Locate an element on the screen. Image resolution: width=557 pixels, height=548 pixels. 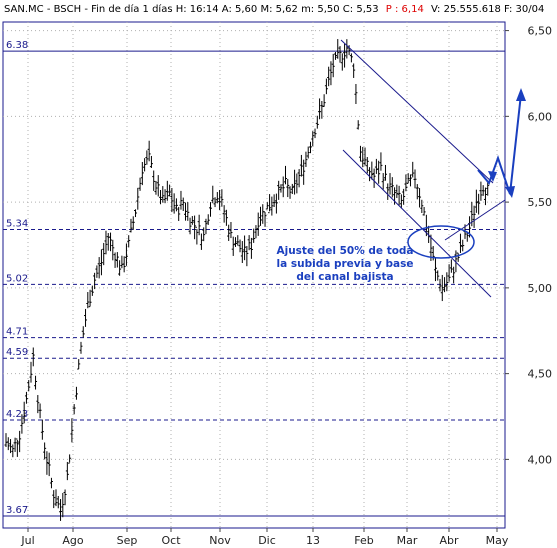
x-tick-label: Feb is located at coordinates (363, 540).